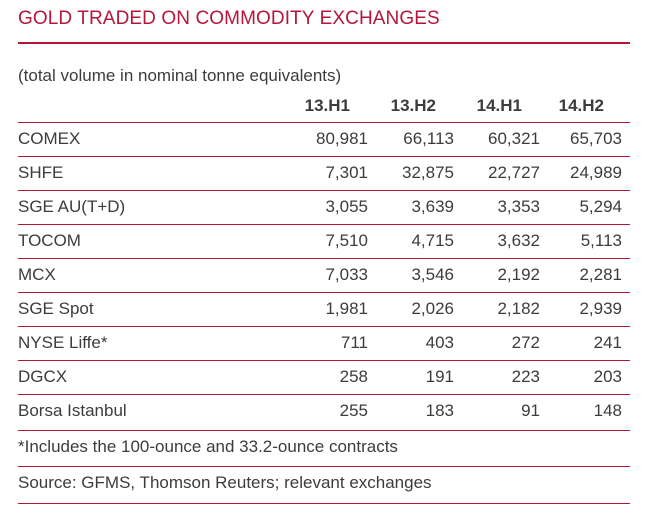  Describe the element at coordinates (581, 105) in the screenshot. I see `column-header-14-h2: 14.H2` at that location.